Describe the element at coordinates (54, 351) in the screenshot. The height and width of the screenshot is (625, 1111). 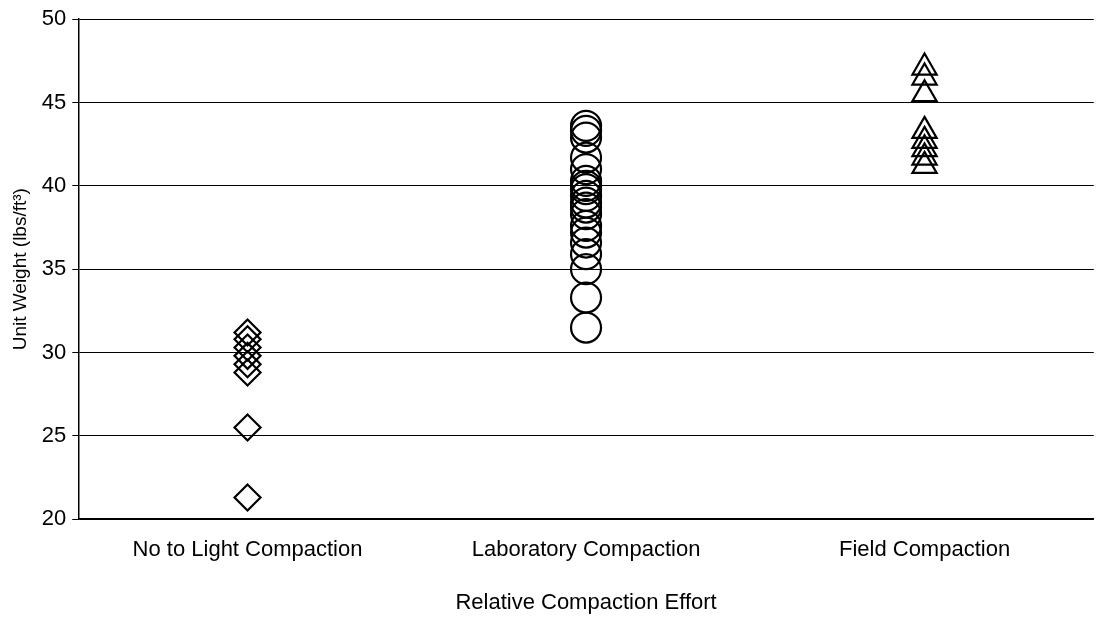
I see `y-tick-label: 30` at that location.